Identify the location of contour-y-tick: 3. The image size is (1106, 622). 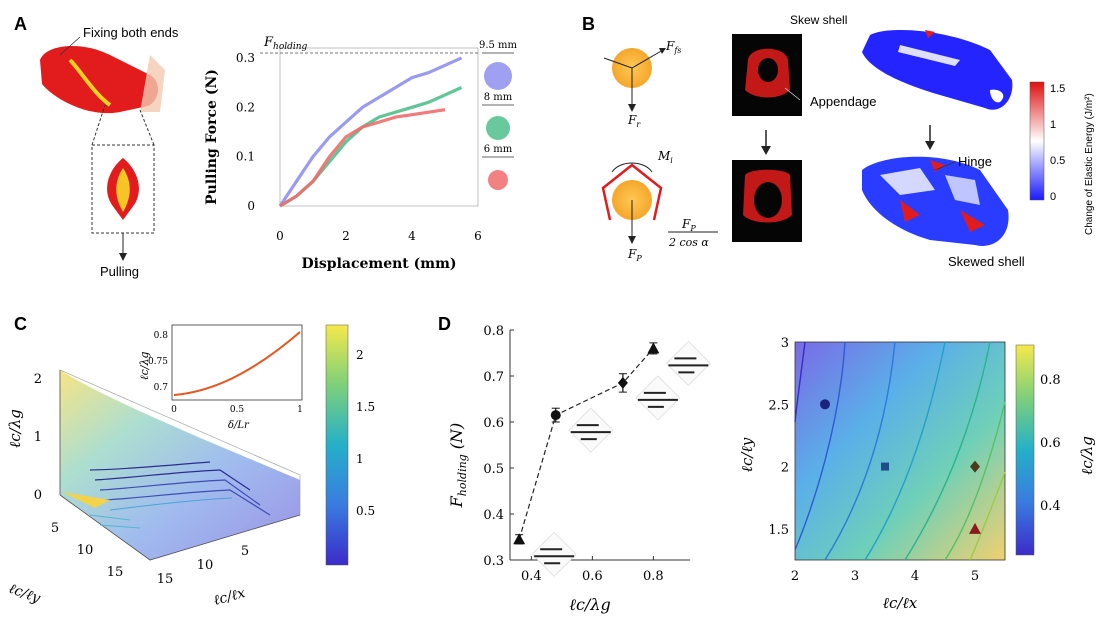
(785, 343).